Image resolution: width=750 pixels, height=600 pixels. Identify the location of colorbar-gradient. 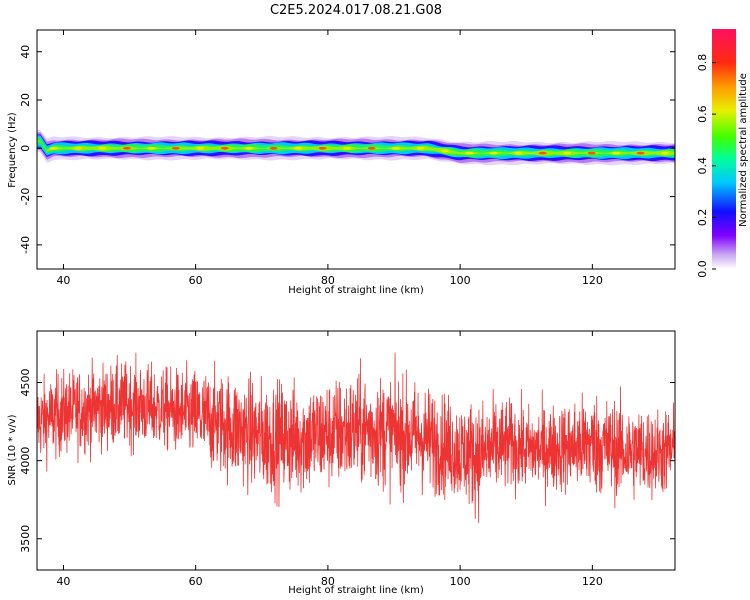
(724, 149).